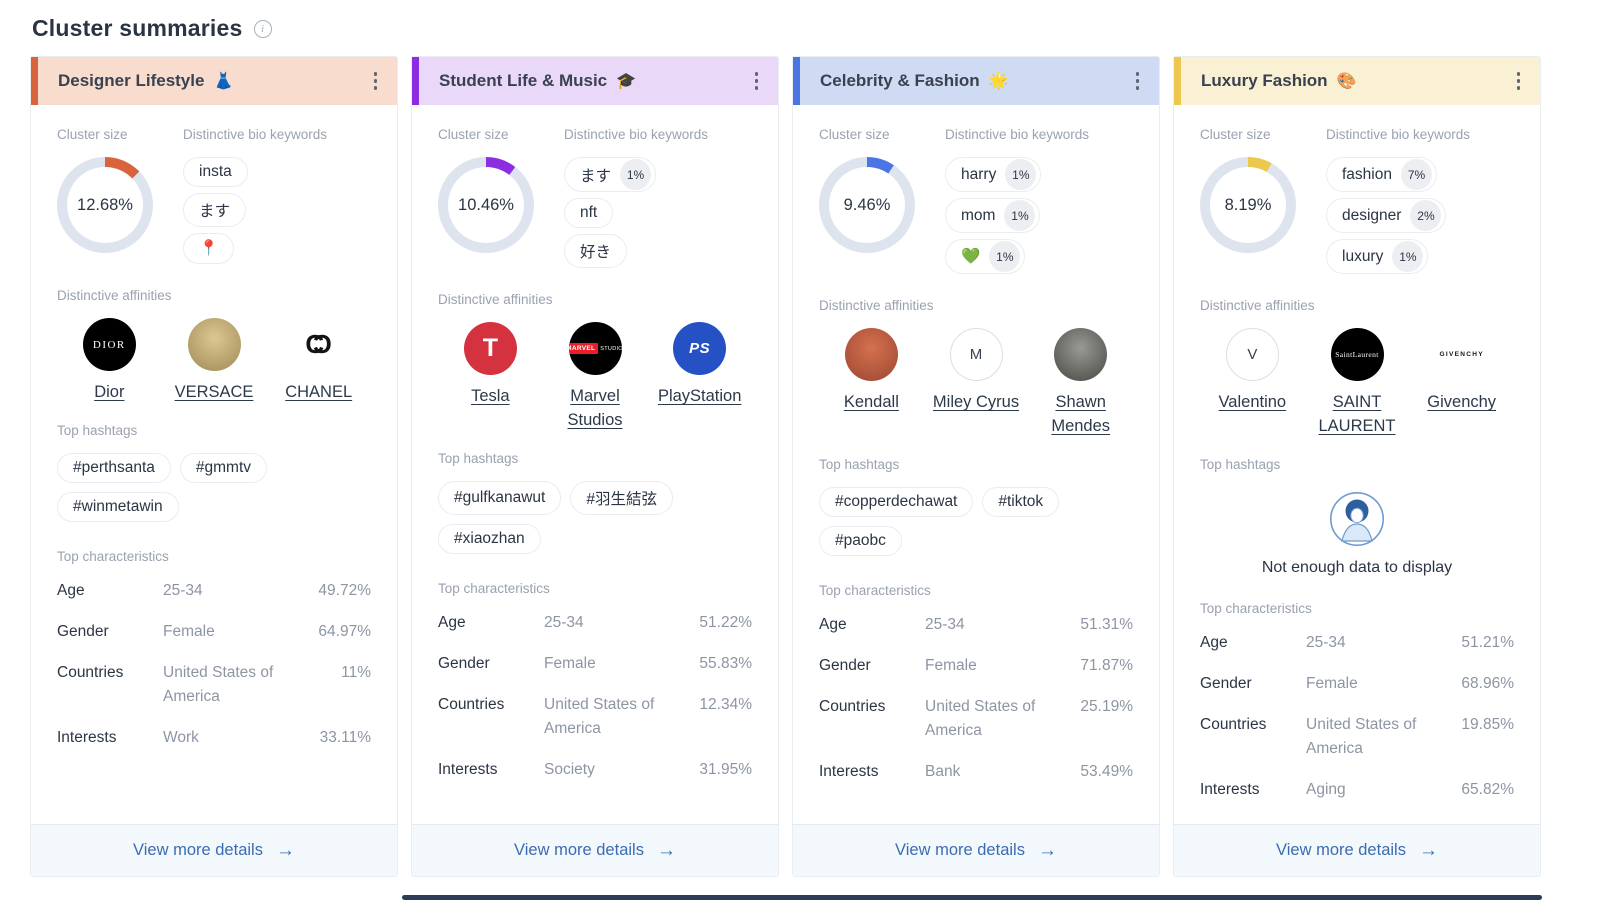  I want to click on affinities-row: DIOR Dior VERSACE C C CHANEL, so click(214, 361).